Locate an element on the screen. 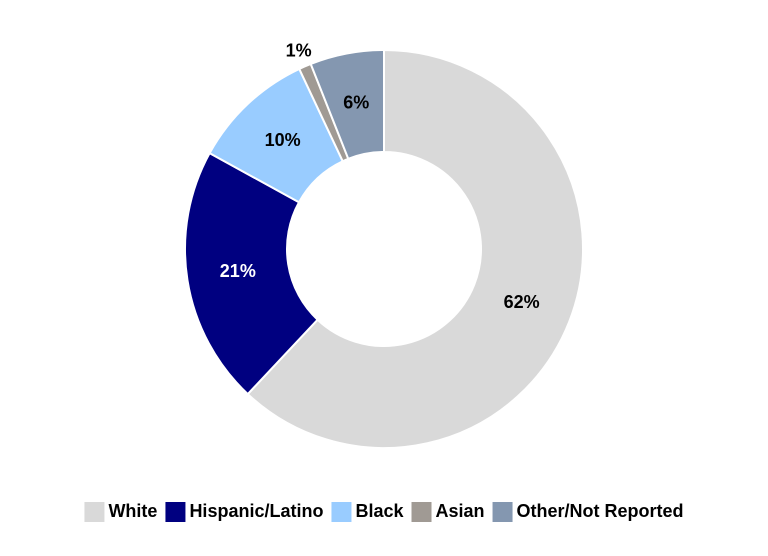 The height and width of the screenshot is (556, 768). value-label: 6% is located at coordinates (356, 102).